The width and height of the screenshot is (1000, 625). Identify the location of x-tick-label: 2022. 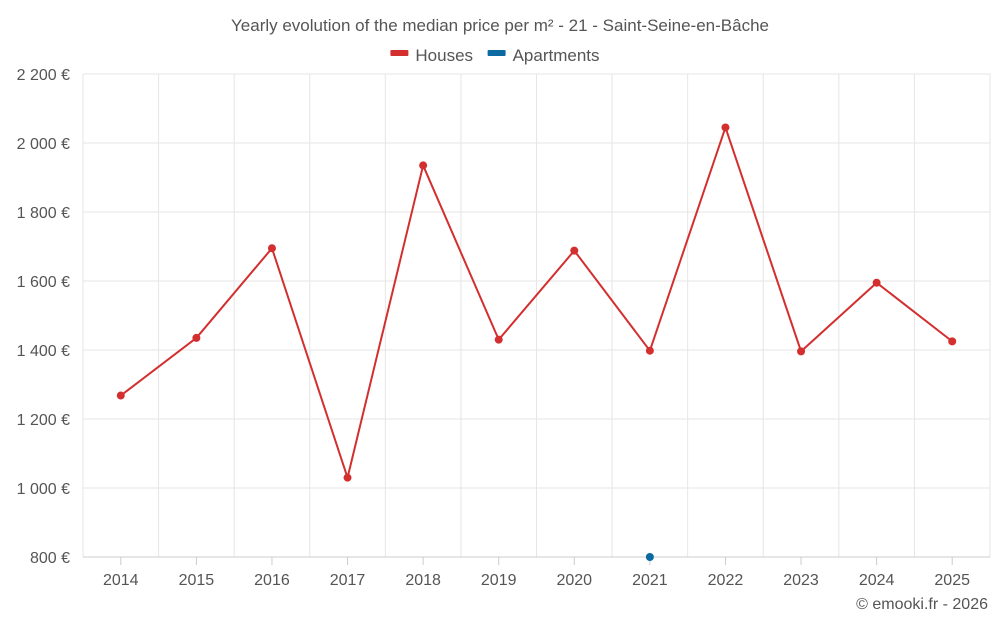
(726, 580).